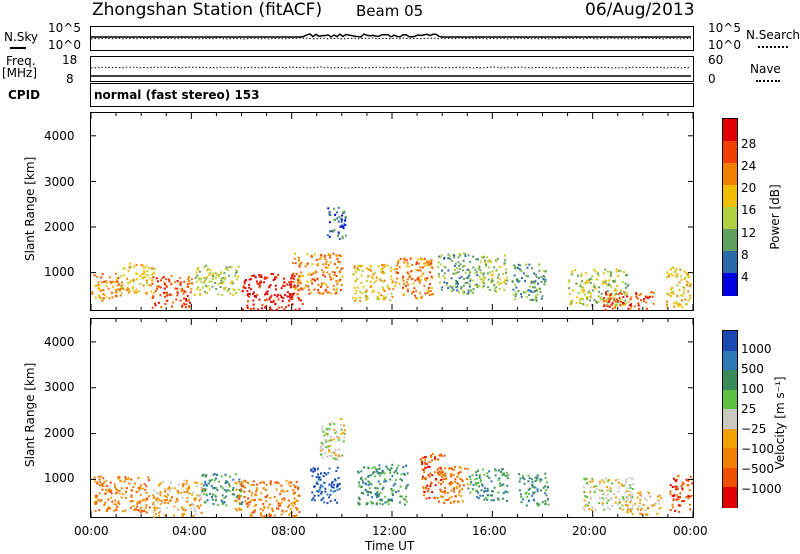 The width and height of the screenshot is (800, 554). I want to click on velocity-cb-segment, so click(730, 458).